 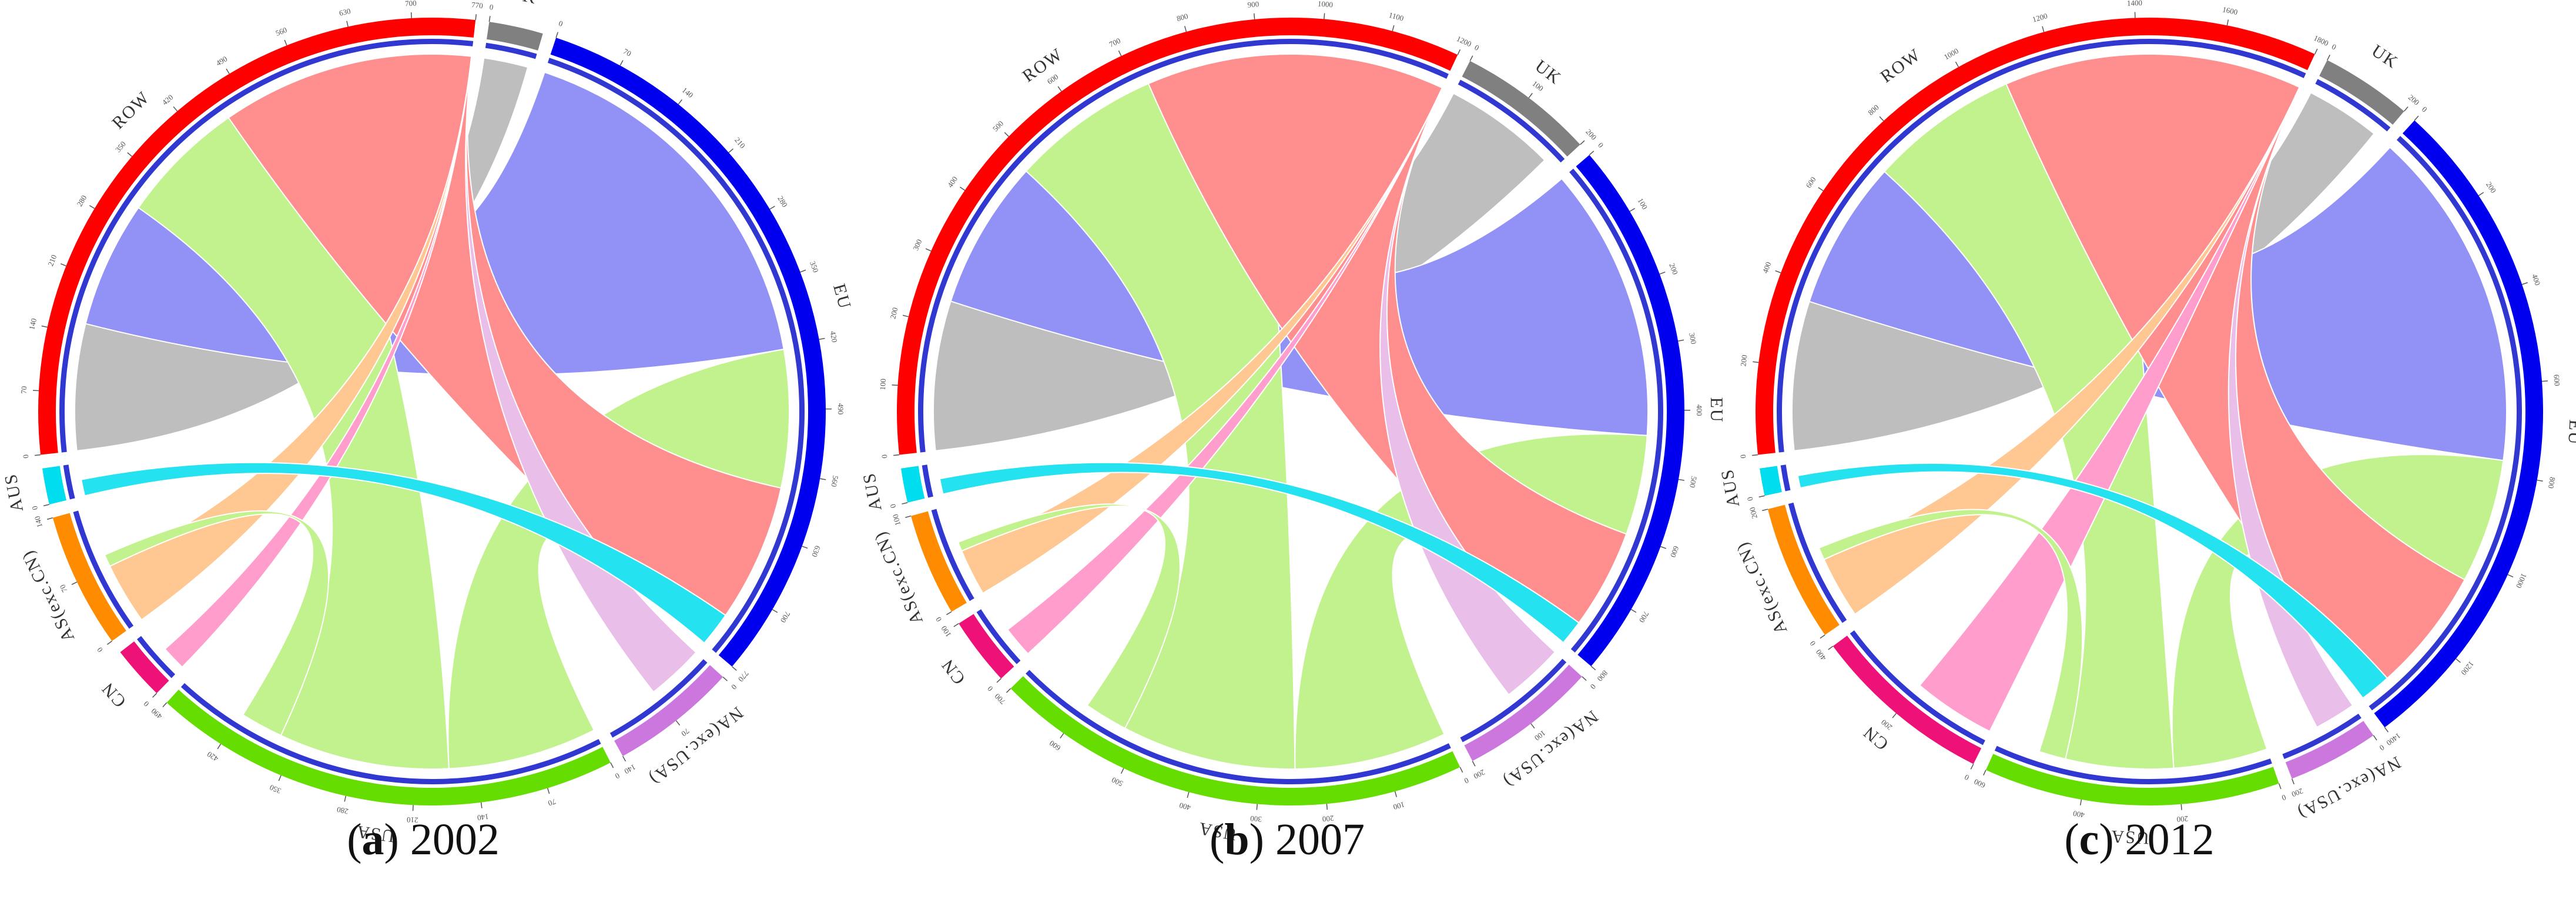 I want to click on caption-letter: a, so click(x=372, y=839).